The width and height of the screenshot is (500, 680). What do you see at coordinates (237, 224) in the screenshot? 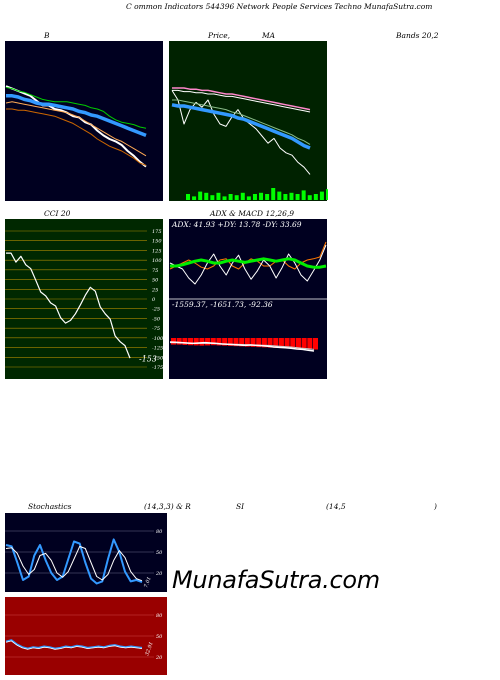
I see `adx-values: ADX: 41.93 +DY: 13.78 -DY: 33.69` at bounding box center [237, 224].